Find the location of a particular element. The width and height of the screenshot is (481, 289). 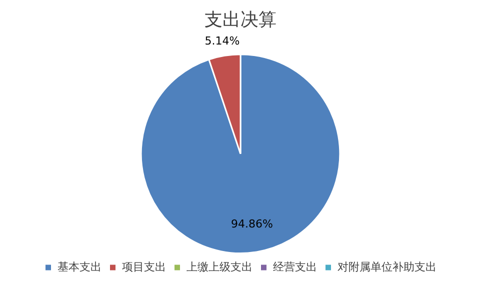

data-label: 94.86% is located at coordinates (252, 223).